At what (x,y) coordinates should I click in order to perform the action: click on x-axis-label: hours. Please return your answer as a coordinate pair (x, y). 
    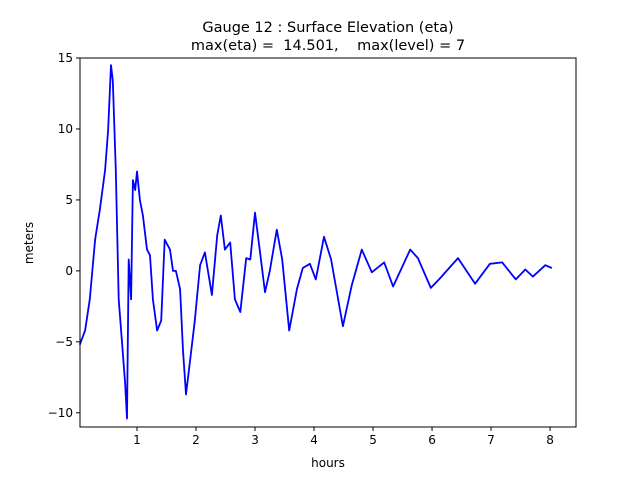
    Looking at the image, I should click on (328, 463).